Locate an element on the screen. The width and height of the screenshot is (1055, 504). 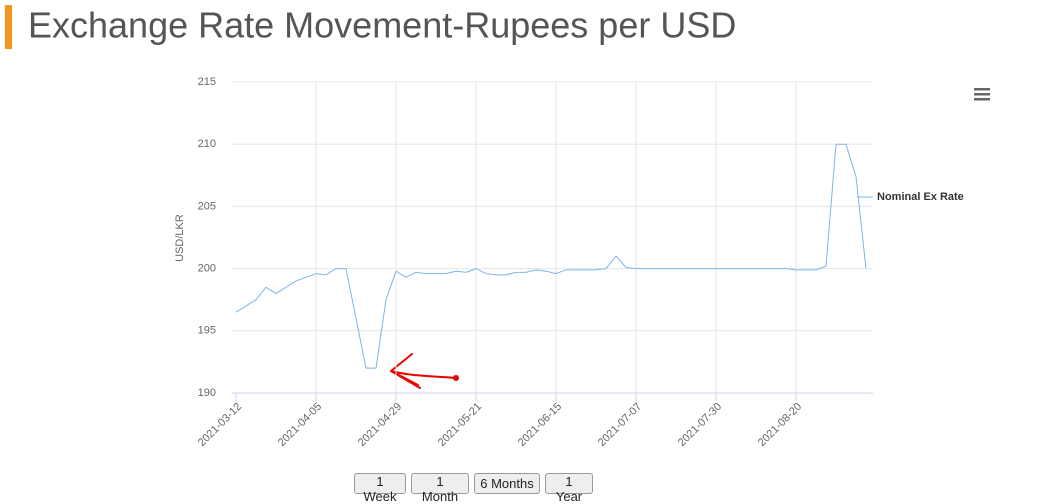
x-tick-label: 2021-03-12 is located at coordinates (220, 425).